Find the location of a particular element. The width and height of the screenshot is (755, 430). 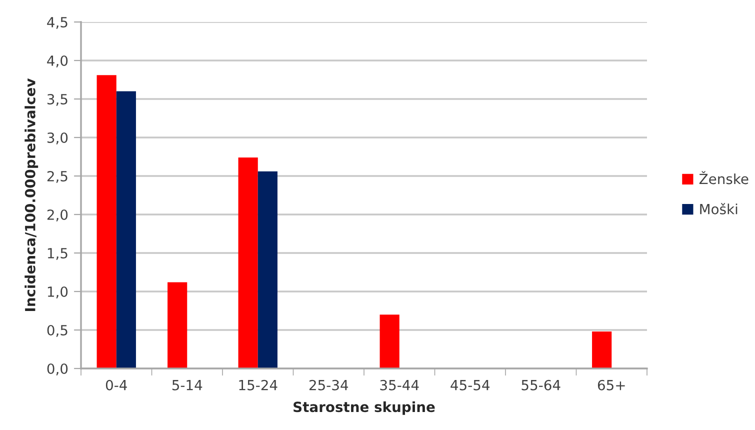

x-tick-label: 35-44 is located at coordinates (399, 385).